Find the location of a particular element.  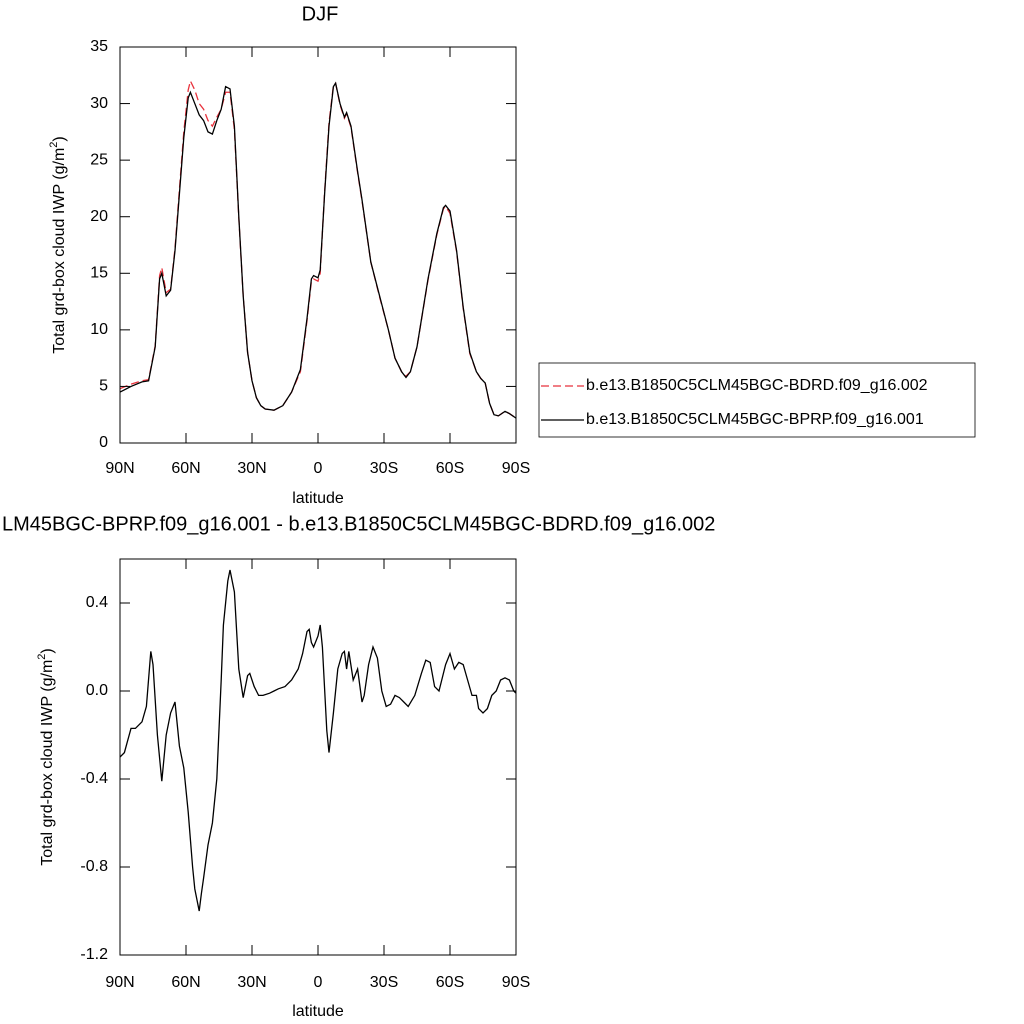

y-tick-label: 20 is located at coordinates (99, 216).